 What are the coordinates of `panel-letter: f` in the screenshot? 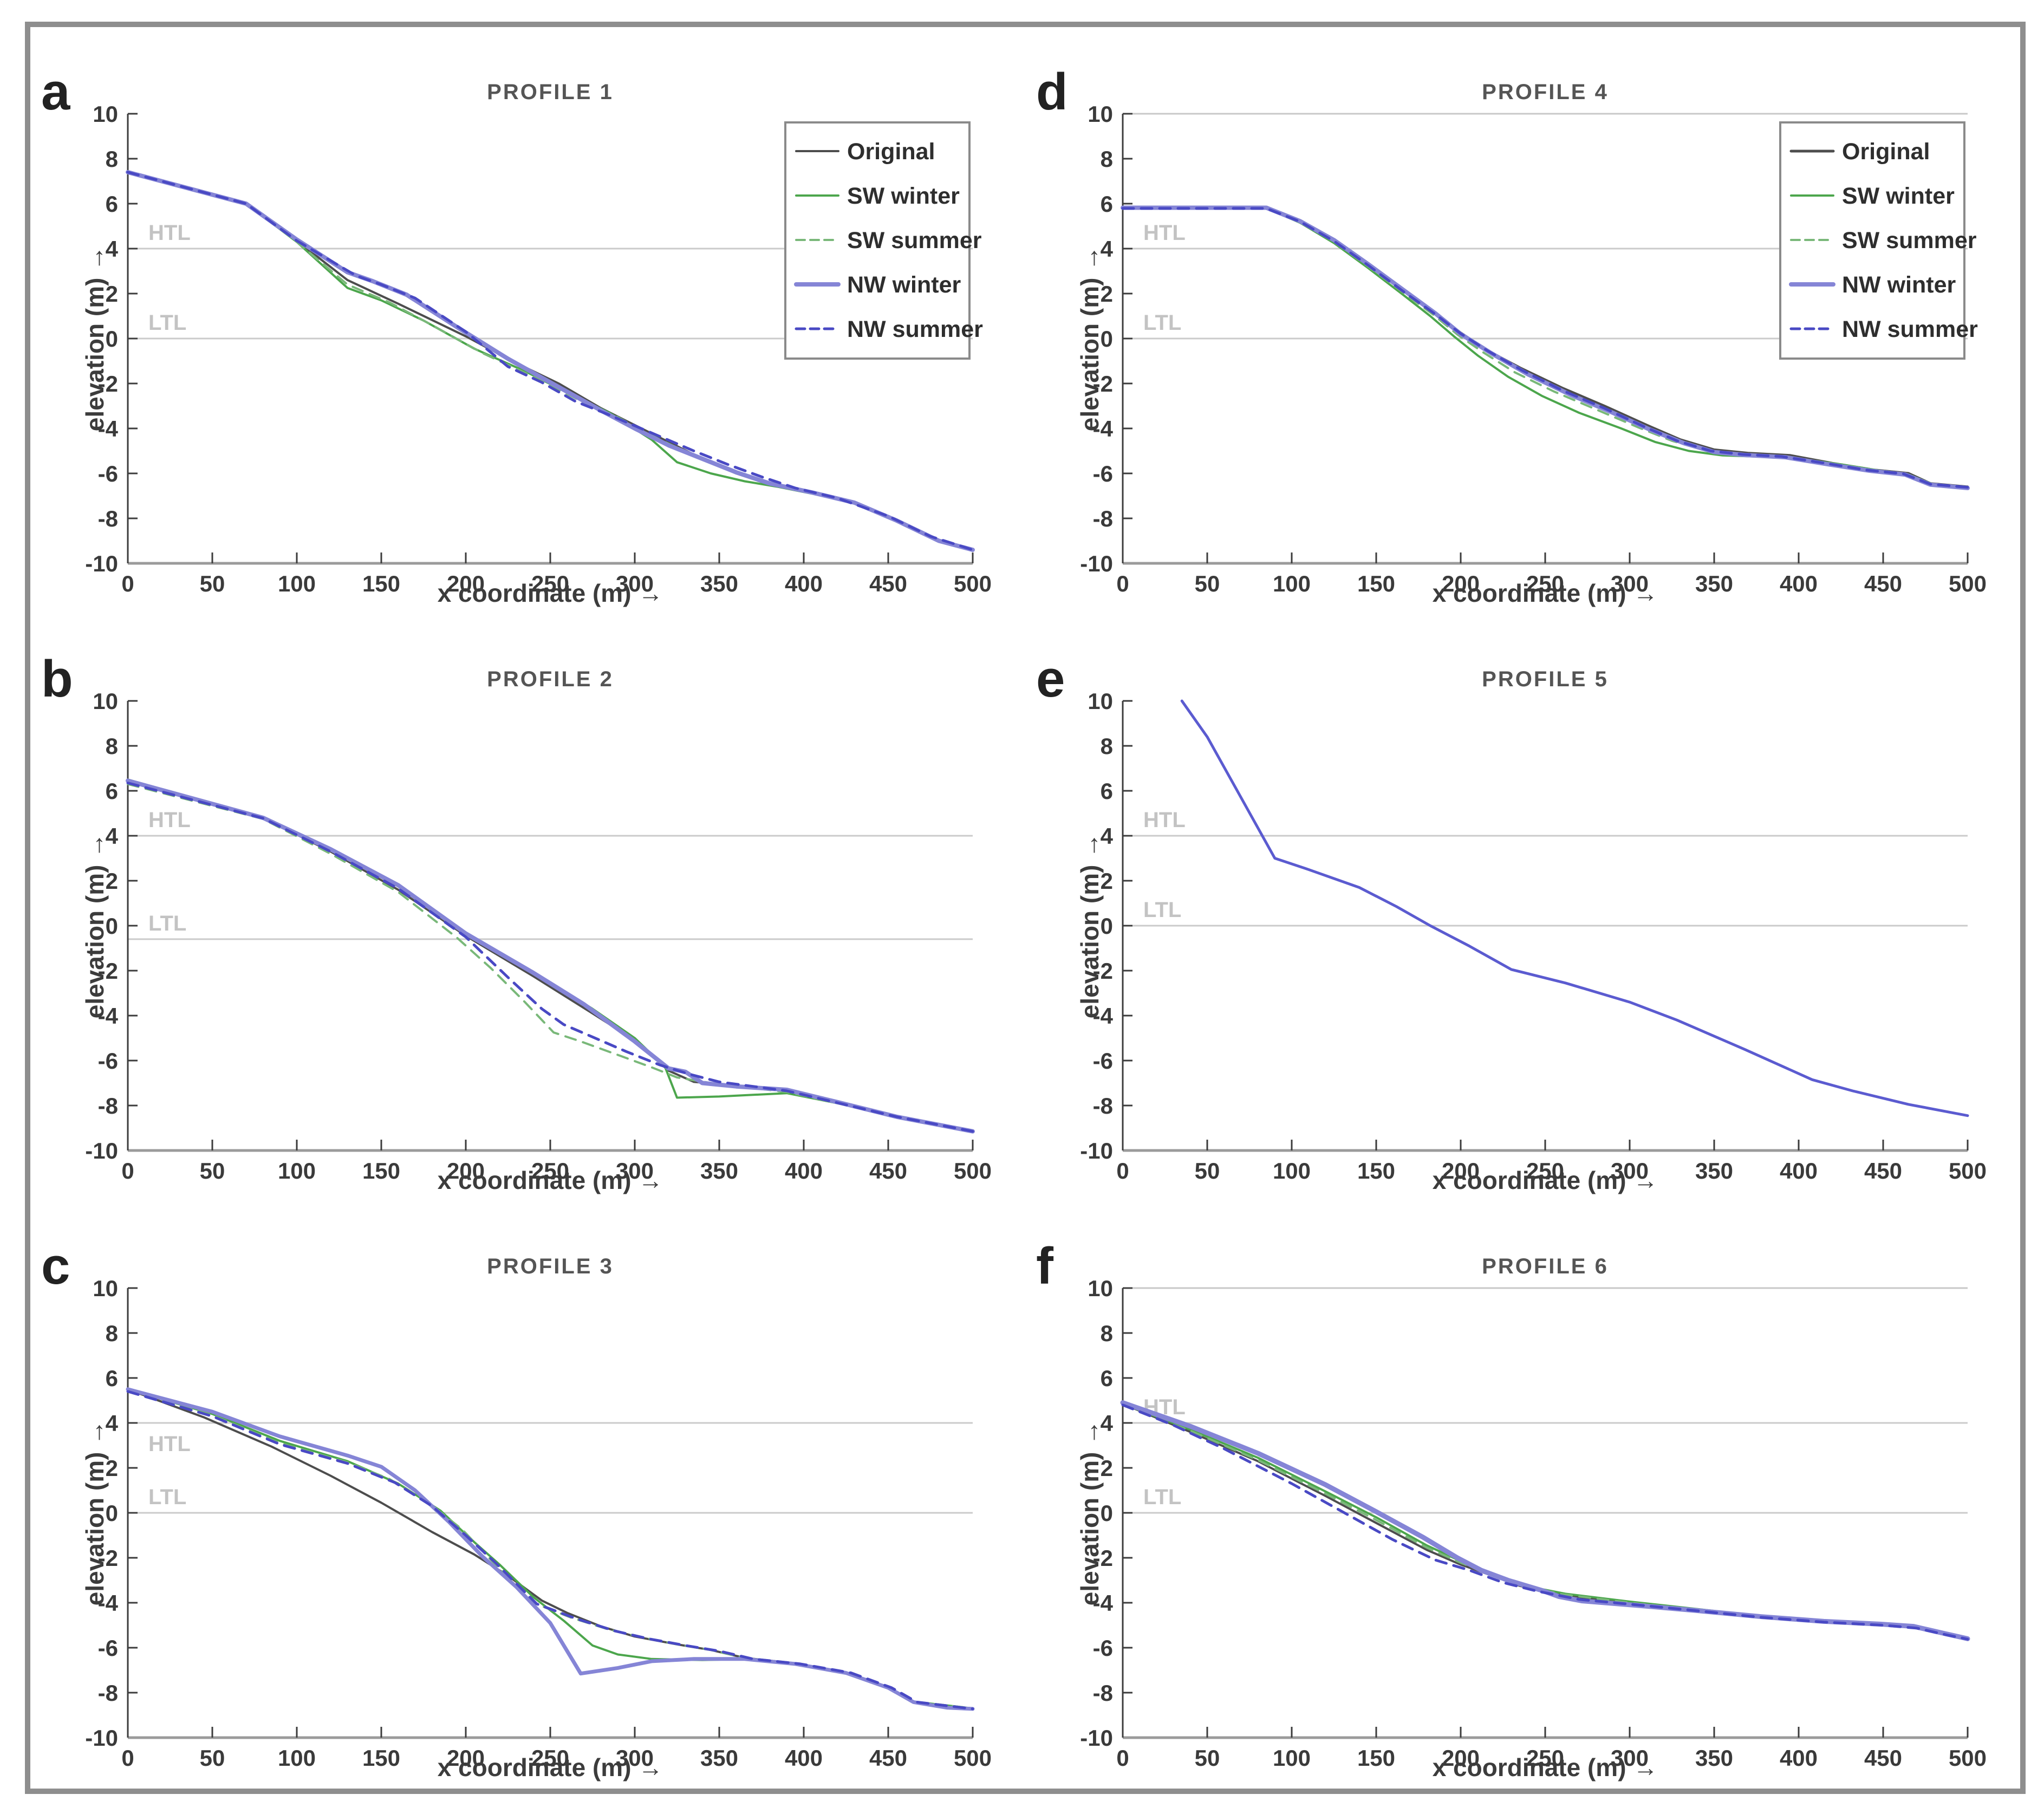 It's located at (1044, 1266).